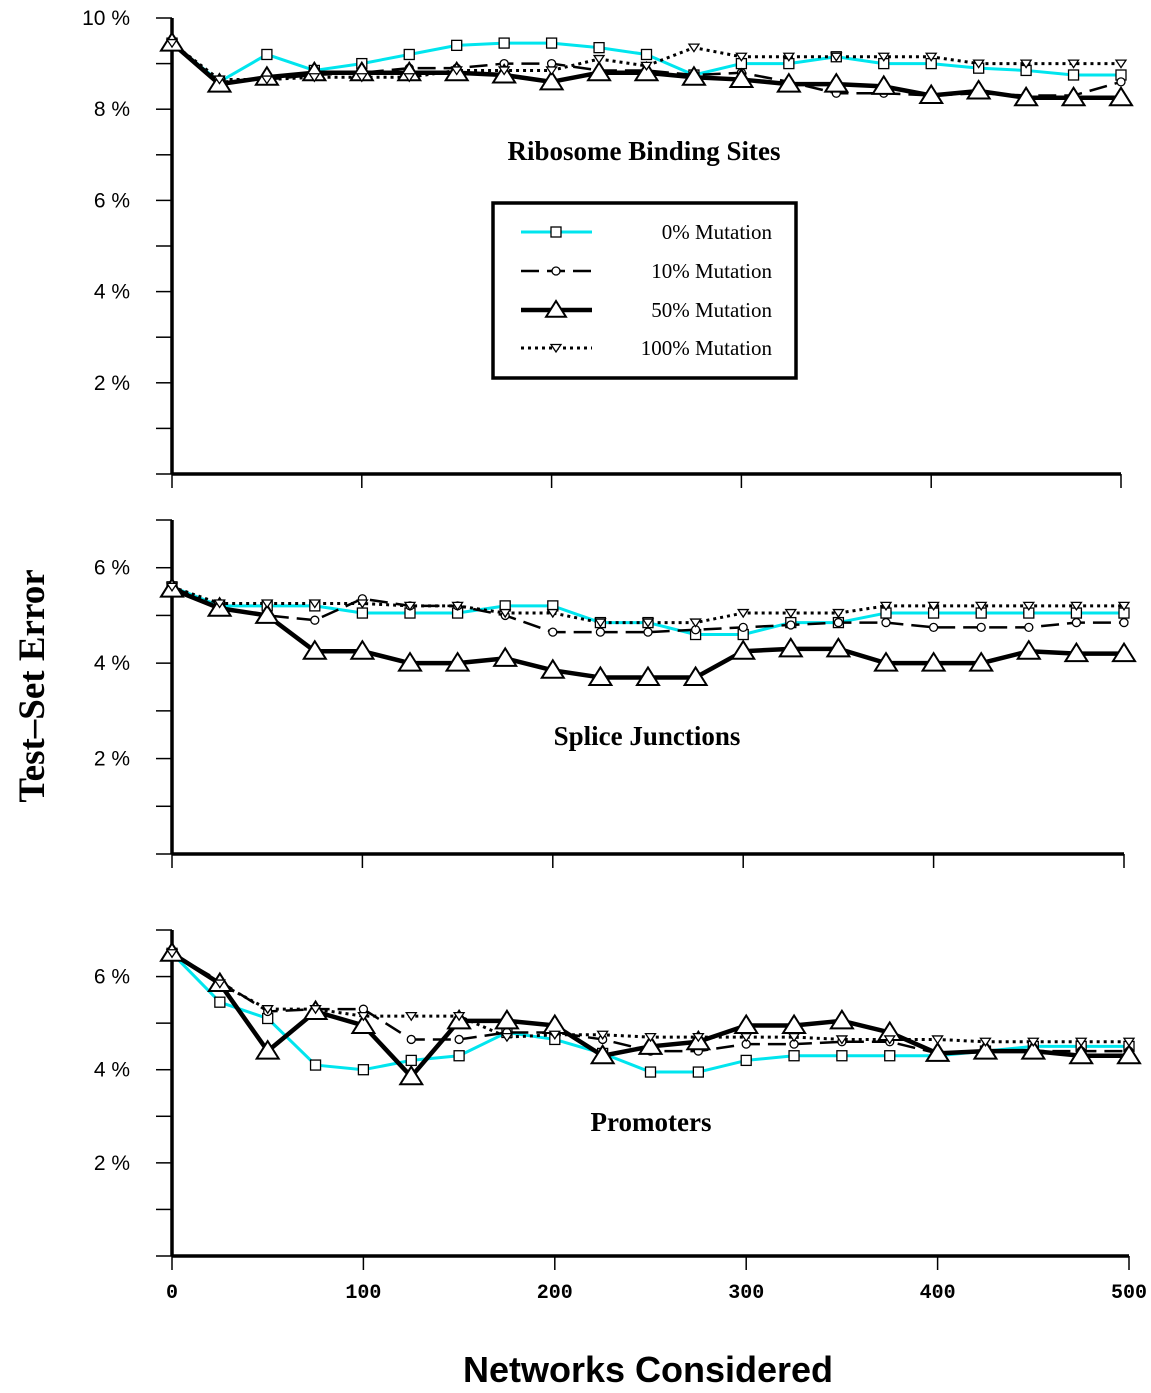 This screenshot has width=1151, height=1393. I want to click on y-tick-label: 8 %, so click(112, 109).